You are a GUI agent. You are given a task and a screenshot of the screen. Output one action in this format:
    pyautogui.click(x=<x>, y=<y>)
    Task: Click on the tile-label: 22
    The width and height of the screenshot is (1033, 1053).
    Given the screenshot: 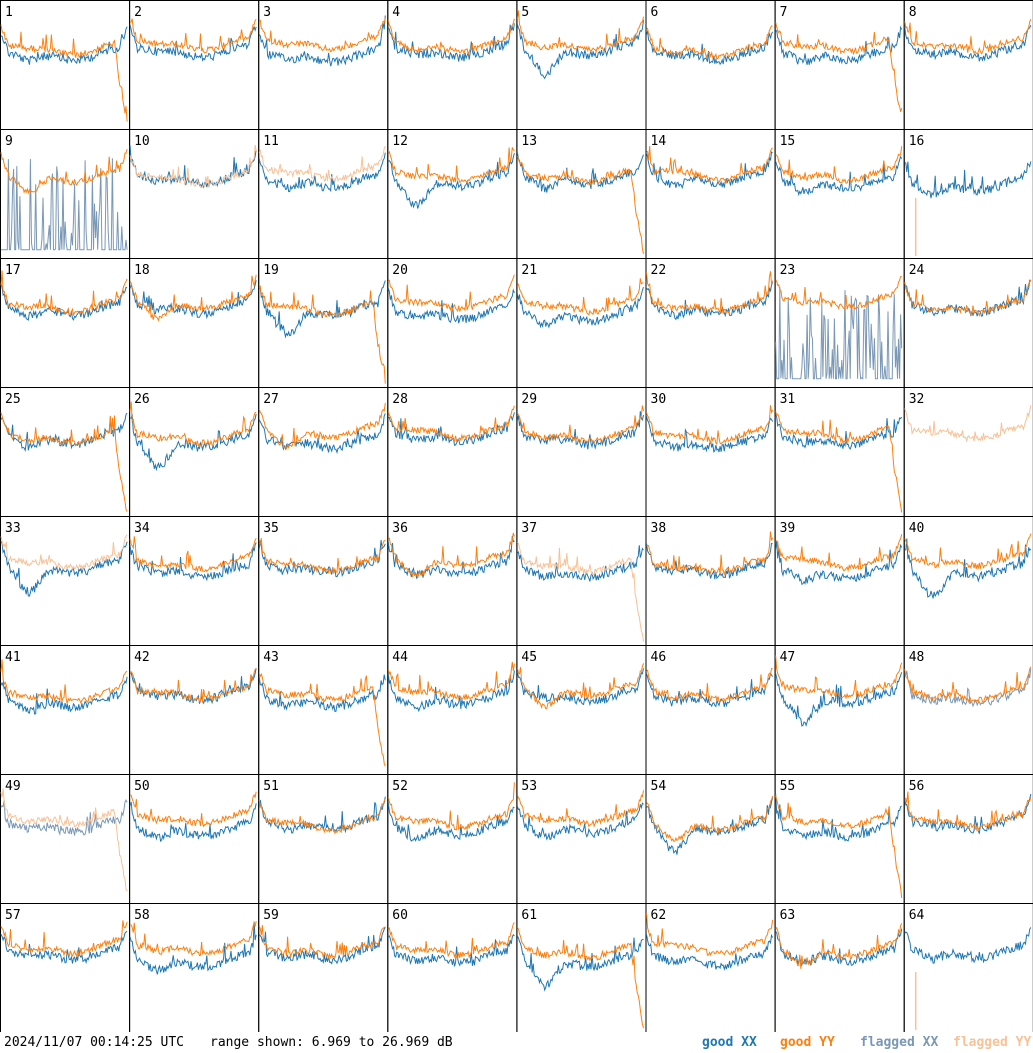 What is the action you would take?
    pyautogui.click(x=659, y=270)
    